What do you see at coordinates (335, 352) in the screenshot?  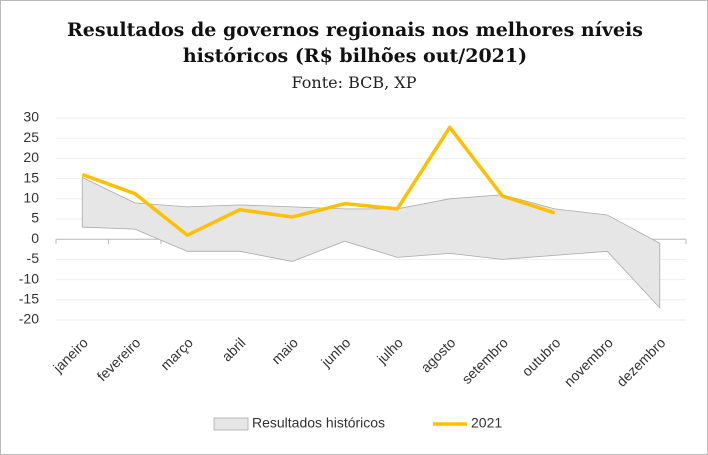 I see `x-tick-label: junho` at bounding box center [335, 352].